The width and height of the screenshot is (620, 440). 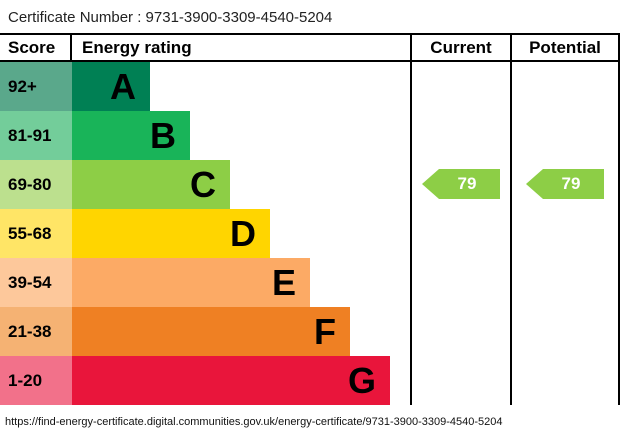 I want to click on band-score: 69-80, so click(x=36, y=184).